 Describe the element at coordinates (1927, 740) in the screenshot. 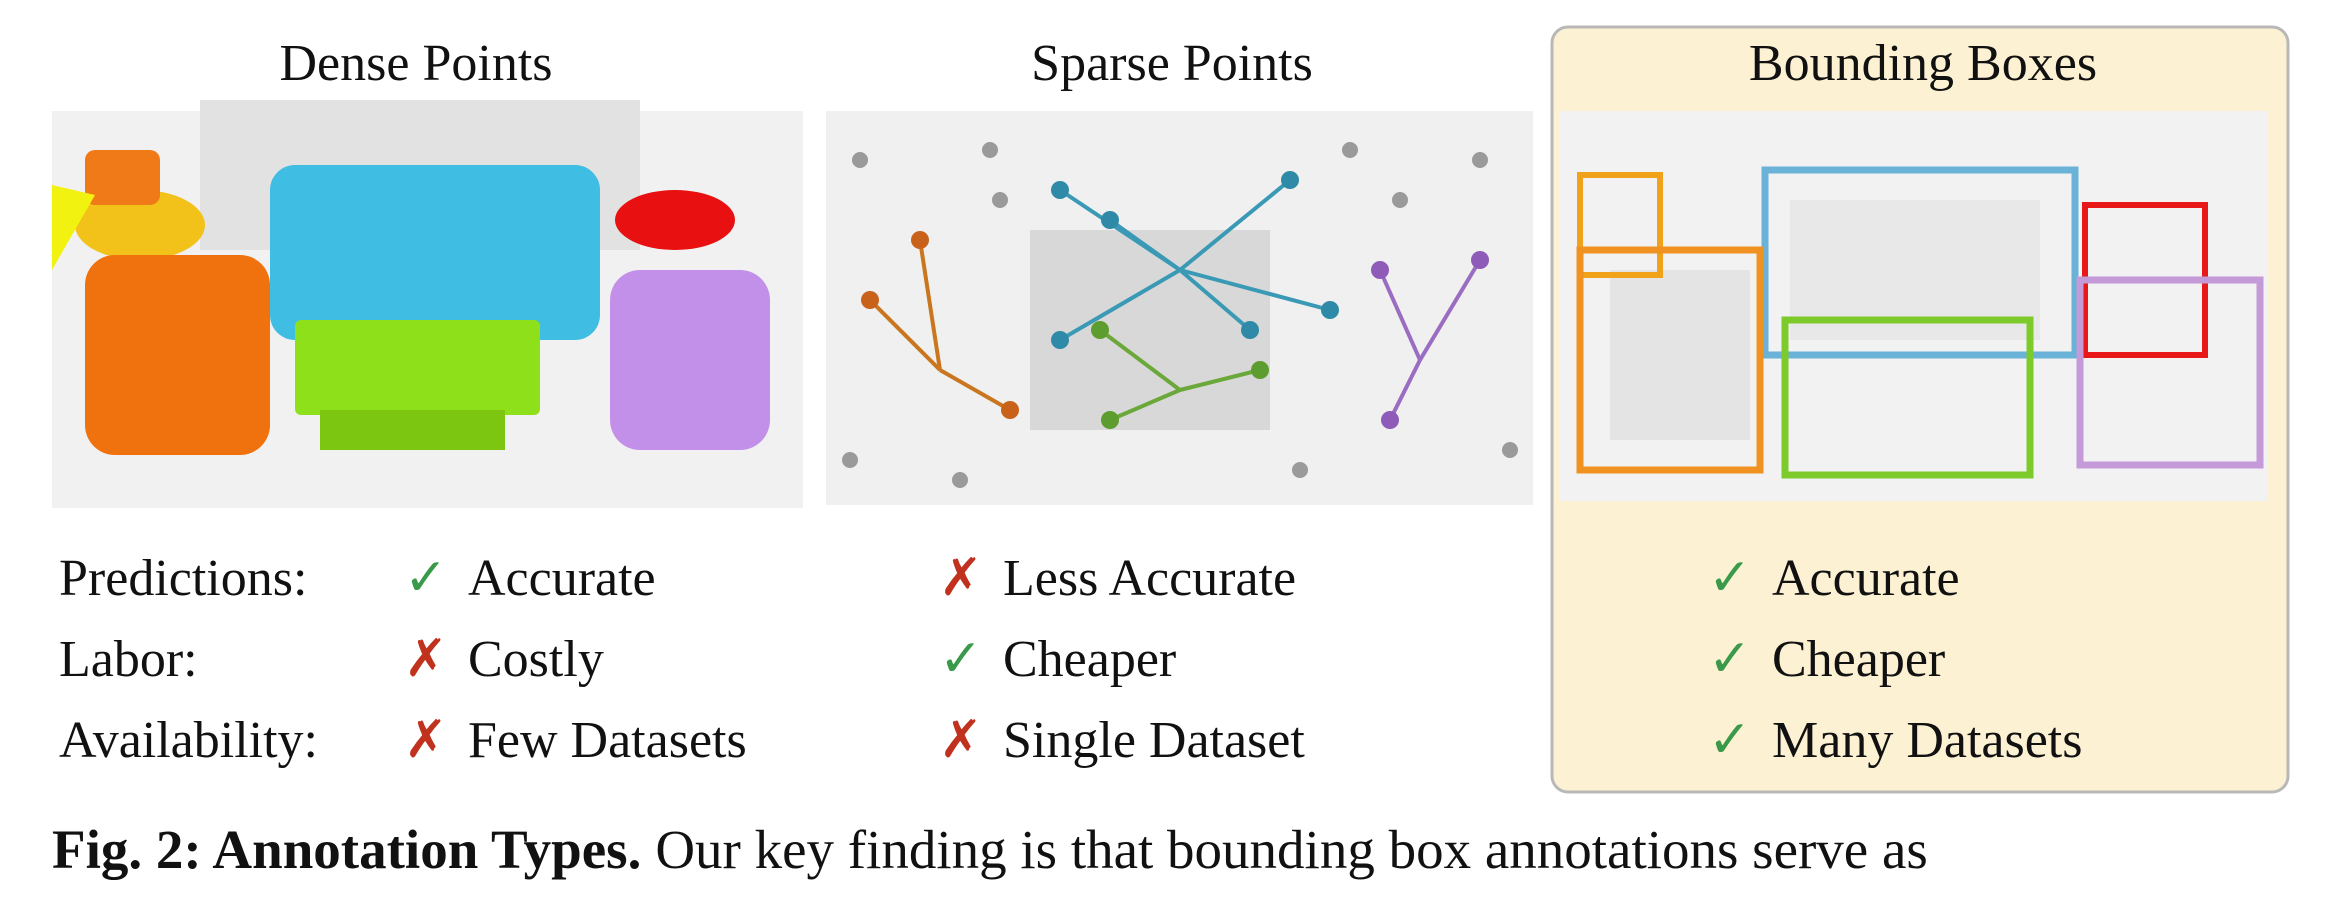

I see `status-text: Many Datasets` at that location.